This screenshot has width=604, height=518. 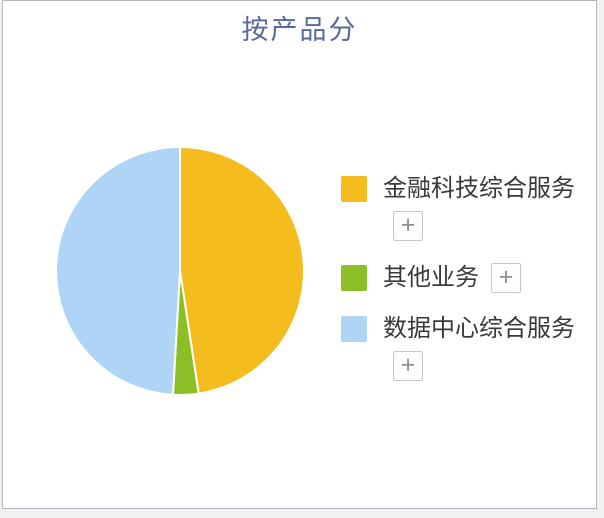 I want to click on legend-item-financial-tech: 金融科技综合服务 +, so click(x=467, y=207).